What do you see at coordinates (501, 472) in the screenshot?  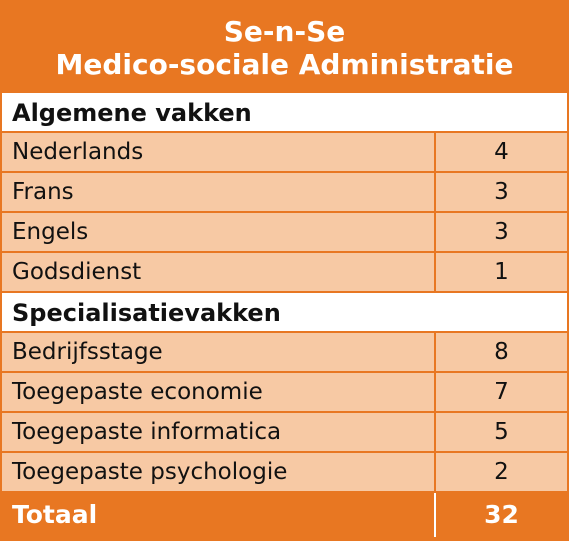 I see `hours-value: 2` at bounding box center [501, 472].